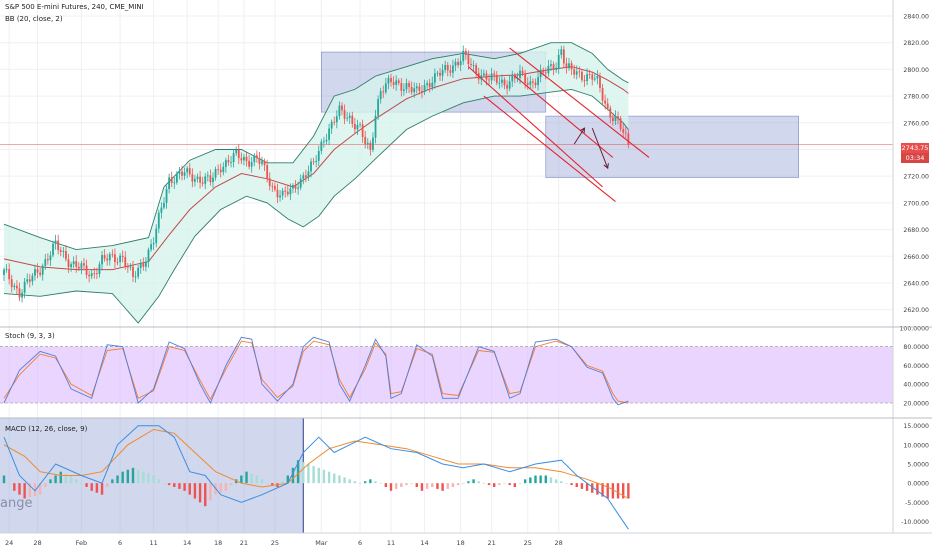  I want to click on price-tick-label: 2840.00, so click(916, 17).